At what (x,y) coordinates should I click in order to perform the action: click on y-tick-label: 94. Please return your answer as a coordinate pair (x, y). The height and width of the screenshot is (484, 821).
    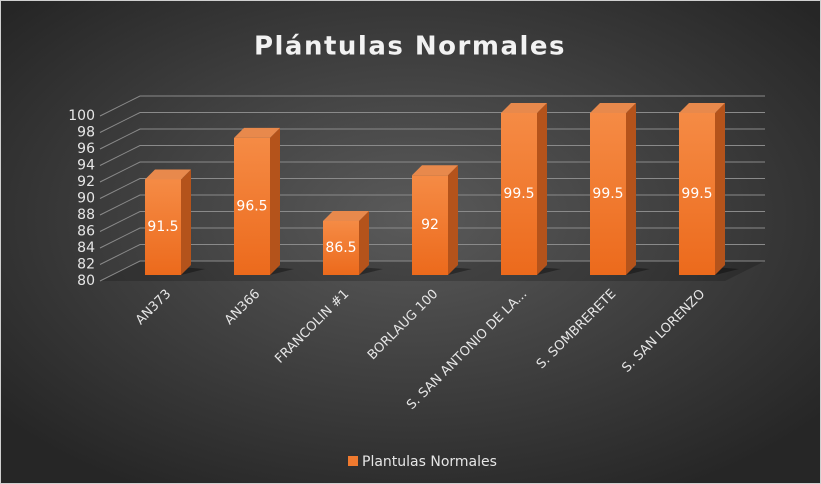
    Looking at the image, I should click on (86, 166).